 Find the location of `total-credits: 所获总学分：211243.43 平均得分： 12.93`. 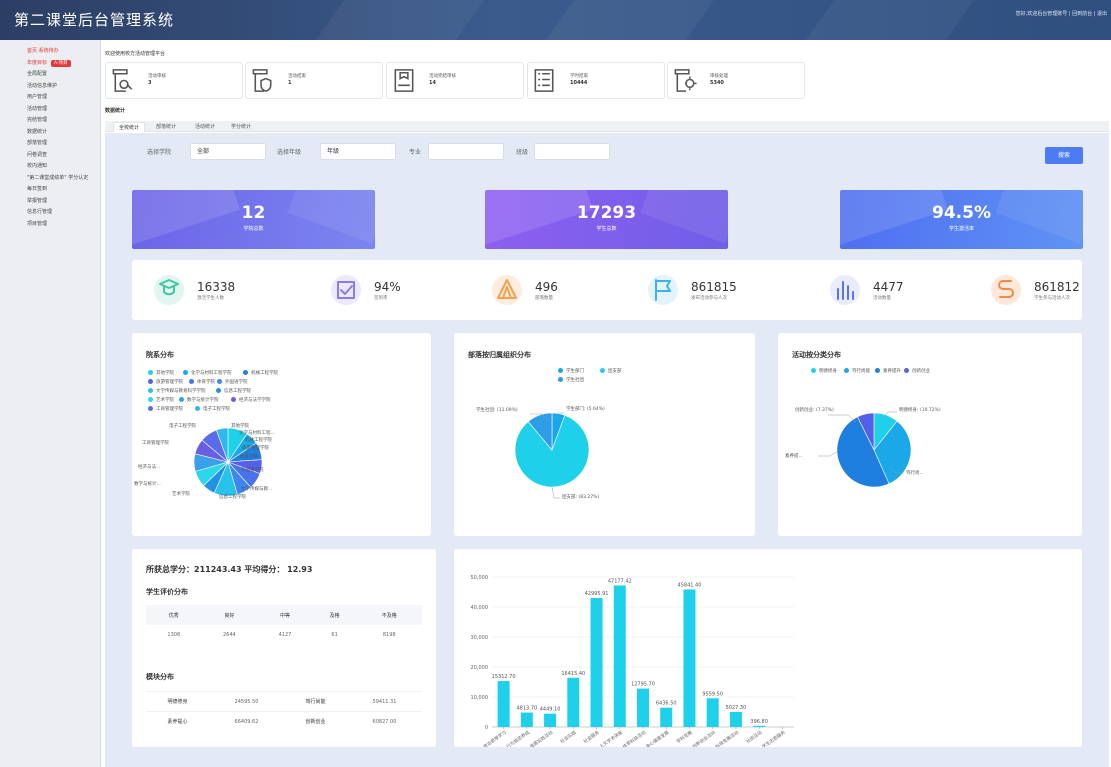

total-credits: 所获总学分：211243.43 平均得分： 12.93 is located at coordinates (229, 569).